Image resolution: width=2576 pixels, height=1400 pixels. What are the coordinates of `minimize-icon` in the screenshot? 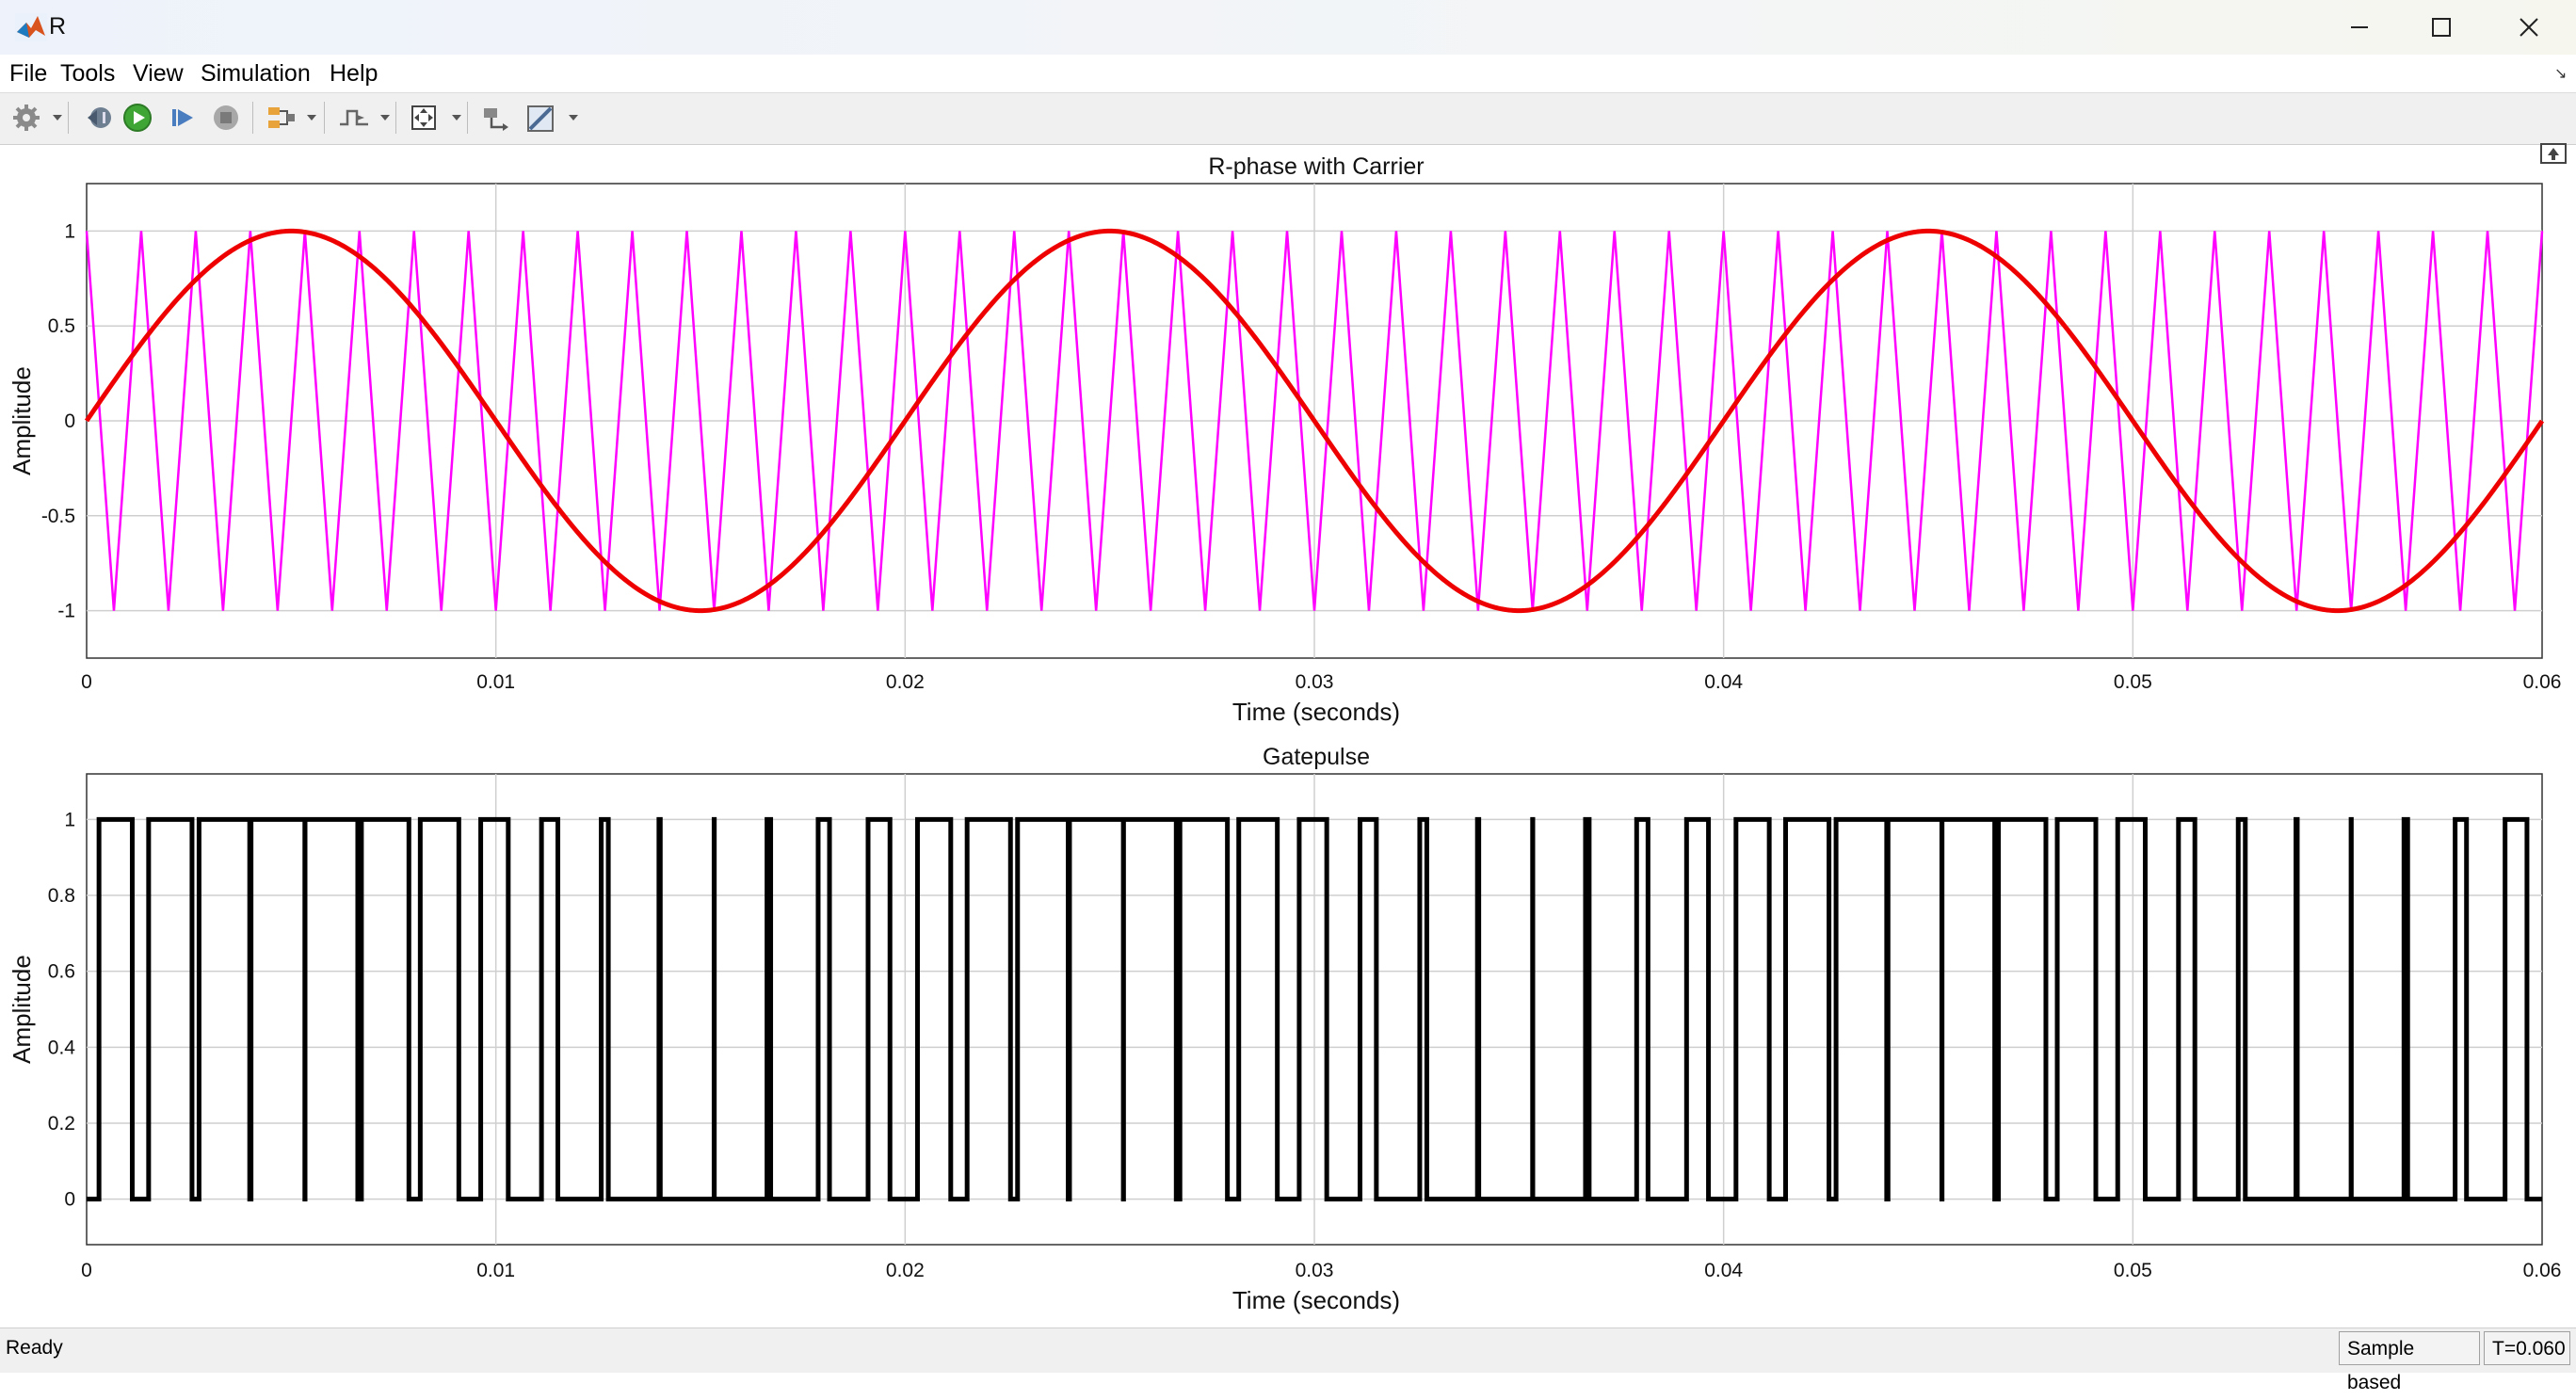 It's located at (2359, 27).